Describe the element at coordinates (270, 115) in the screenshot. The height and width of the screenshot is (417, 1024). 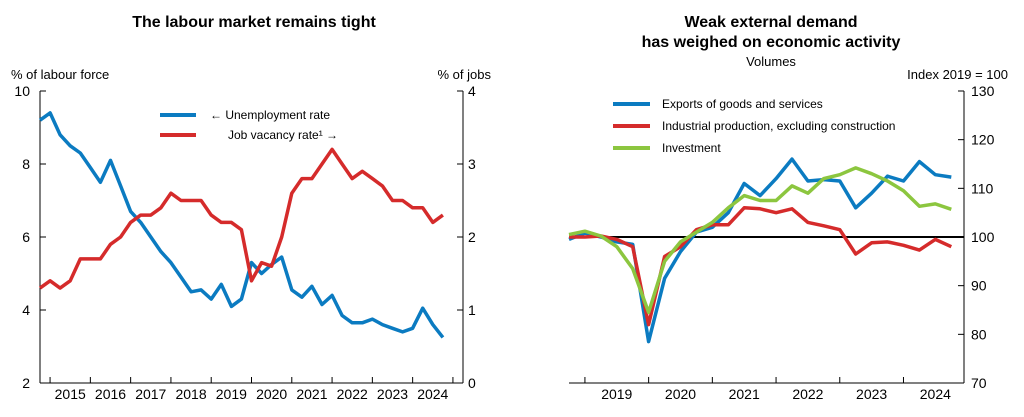
I see `left-legend-label: ← Unemployment rate` at that location.